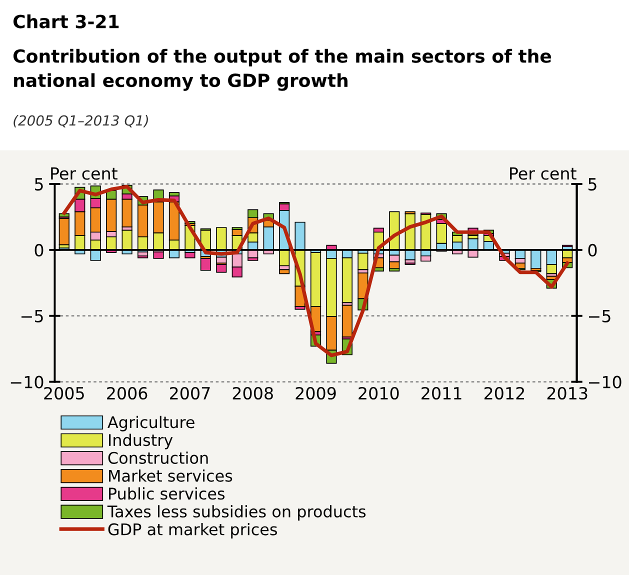 This screenshot has width=629, height=575. I want to click on x-tick-label: 2009, so click(316, 393).